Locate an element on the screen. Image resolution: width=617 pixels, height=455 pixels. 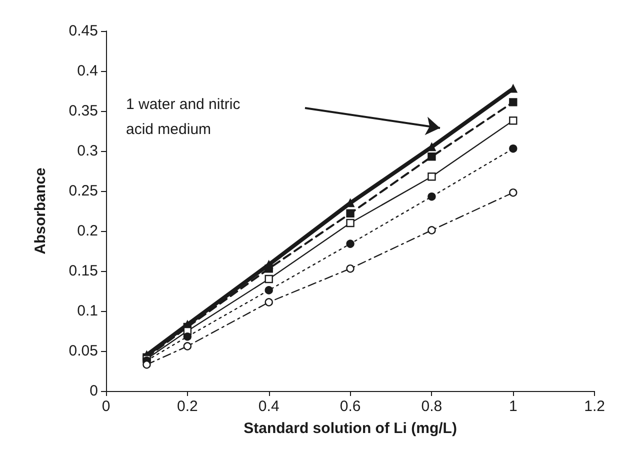
x-axis-title: Standard solution of Li (mg/L) is located at coordinates (350, 428).